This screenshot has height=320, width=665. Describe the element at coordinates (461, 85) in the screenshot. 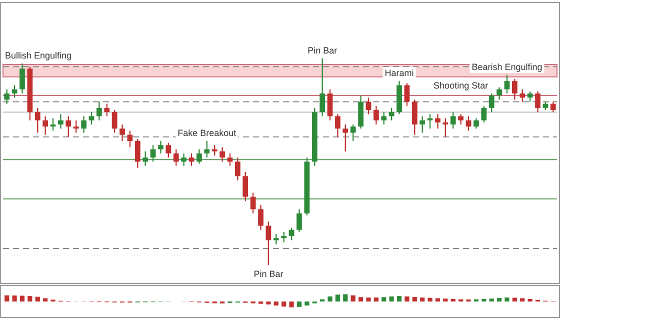

I see `annotation: Shooting Star` at that location.